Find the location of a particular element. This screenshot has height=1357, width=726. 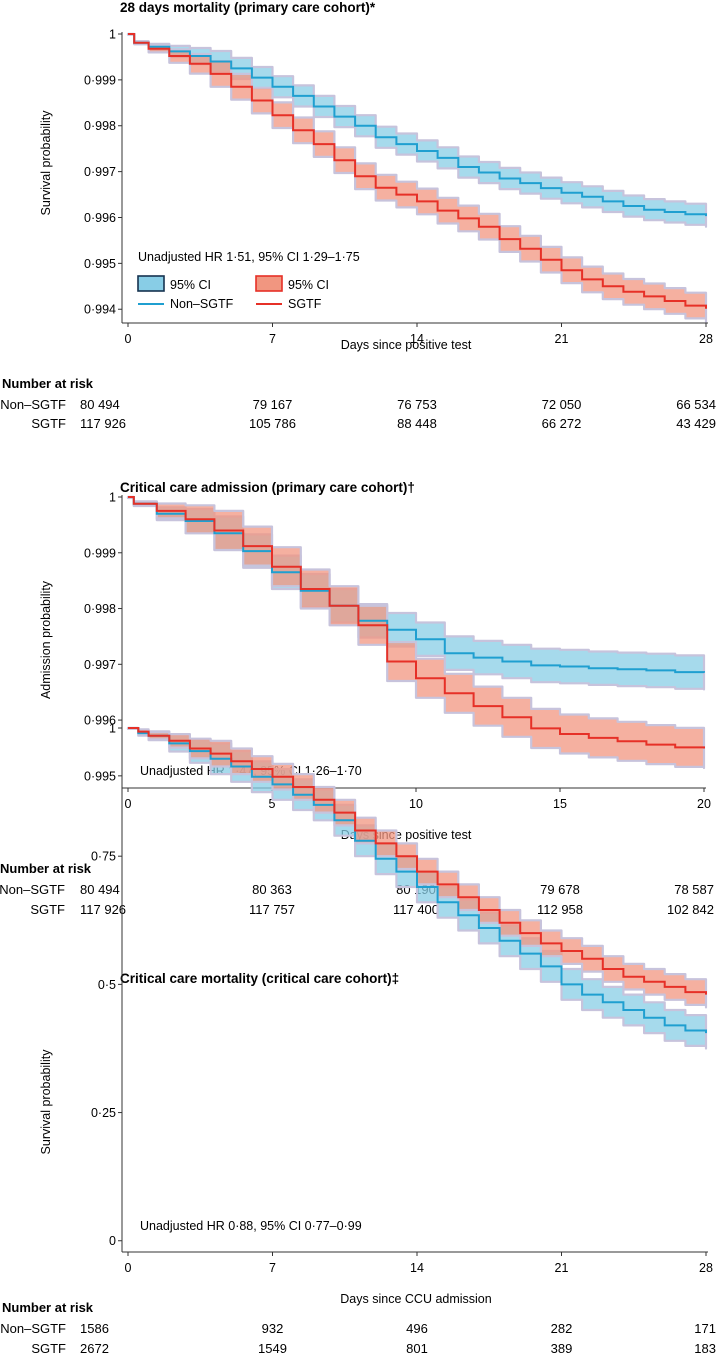

y-tick-label: 0·5 is located at coordinates (107, 985).